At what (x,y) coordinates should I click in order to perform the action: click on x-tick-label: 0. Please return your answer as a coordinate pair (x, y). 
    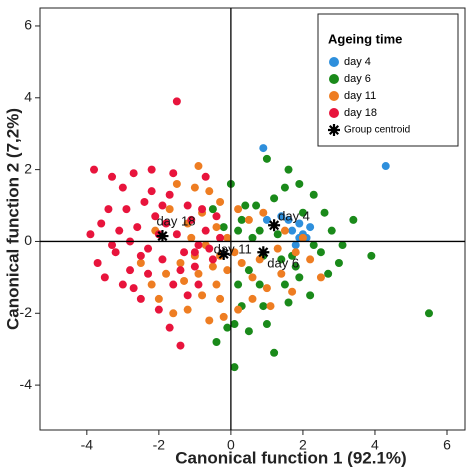
    Looking at the image, I should click on (231, 445).